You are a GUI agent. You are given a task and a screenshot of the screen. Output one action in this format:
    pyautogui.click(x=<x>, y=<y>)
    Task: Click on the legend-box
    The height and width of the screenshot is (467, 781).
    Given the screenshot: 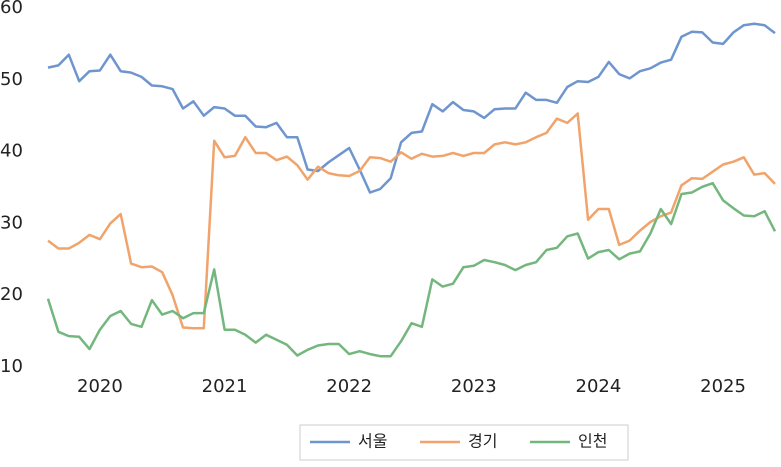 What is the action you would take?
    pyautogui.click(x=464, y=442)
    